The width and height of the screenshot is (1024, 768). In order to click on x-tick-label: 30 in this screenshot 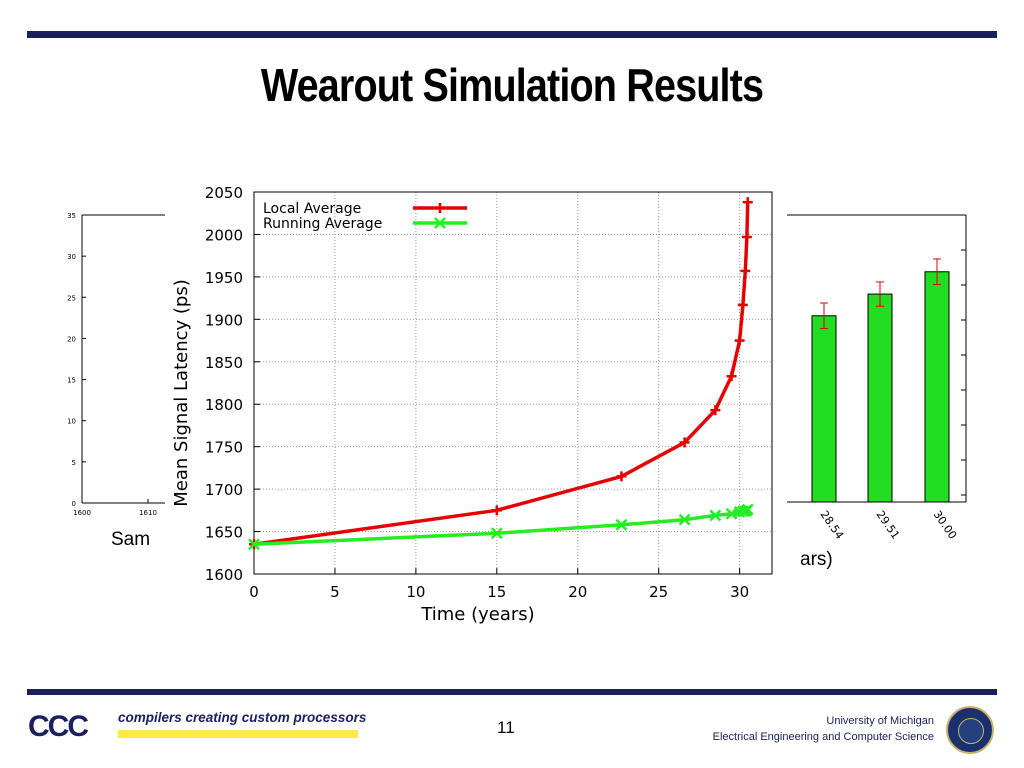, I will do `click(739, 592)`.